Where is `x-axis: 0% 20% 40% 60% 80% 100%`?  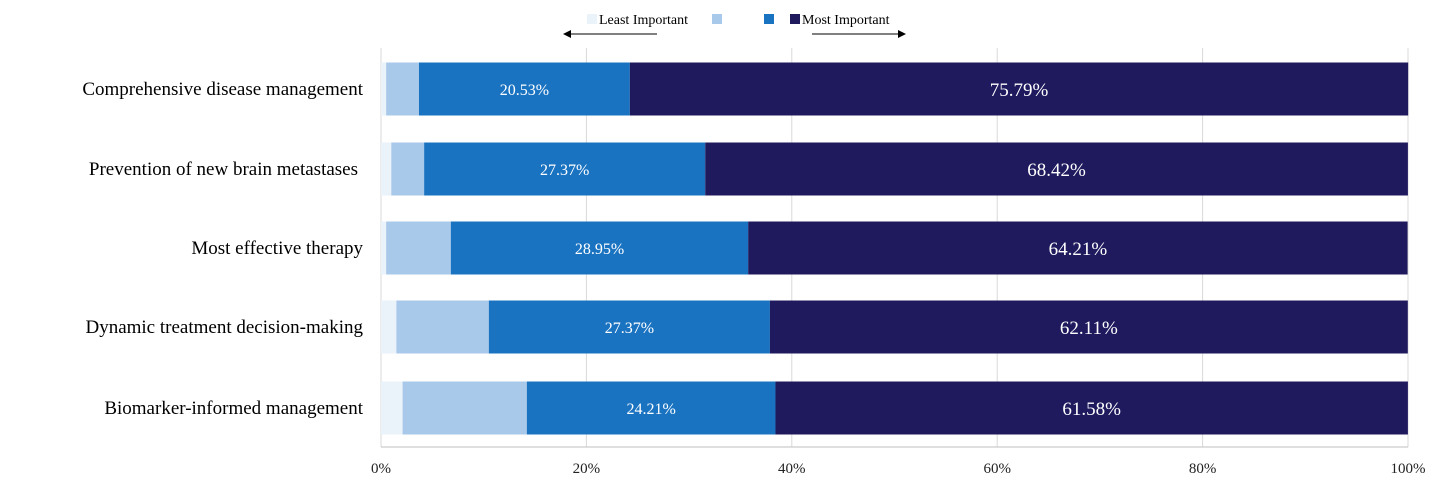
x-axis: 0% 20% 40% 60% 80% 100% is located at coordinates (898, 461).